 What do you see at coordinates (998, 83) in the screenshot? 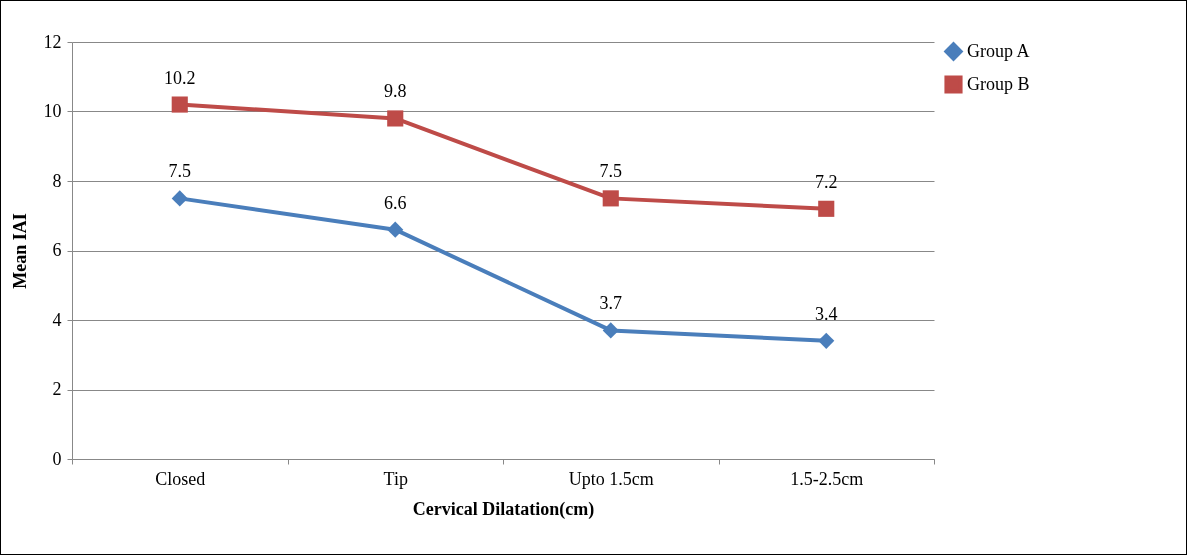
I see `legend-label: Group B` at bounding box center [998, 83].